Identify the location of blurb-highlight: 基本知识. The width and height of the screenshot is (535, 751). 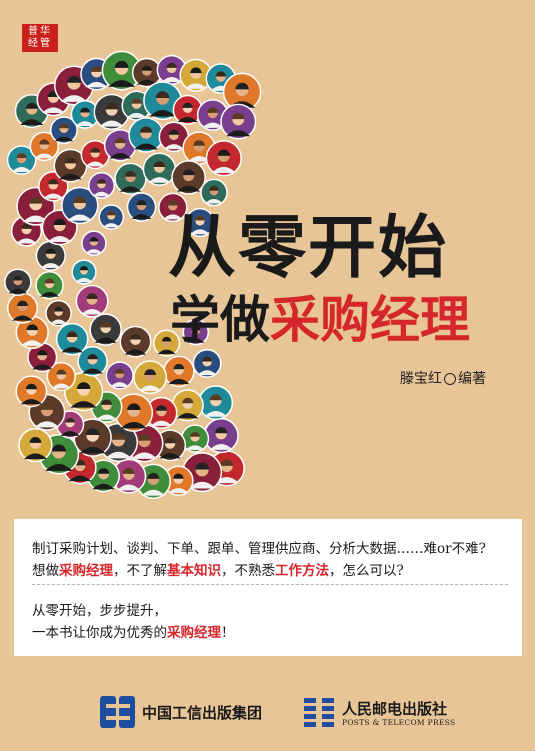
(194, 571).